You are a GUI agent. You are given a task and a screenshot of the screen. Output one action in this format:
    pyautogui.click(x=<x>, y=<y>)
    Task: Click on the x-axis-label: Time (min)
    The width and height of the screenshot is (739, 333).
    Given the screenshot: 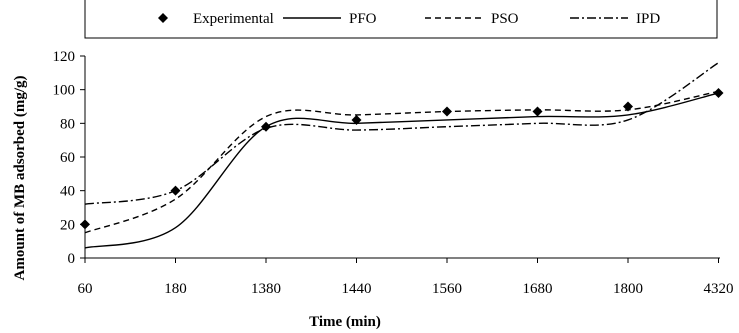 What is the action you would take?
    pyautogui.click(x=345, y=322)
    